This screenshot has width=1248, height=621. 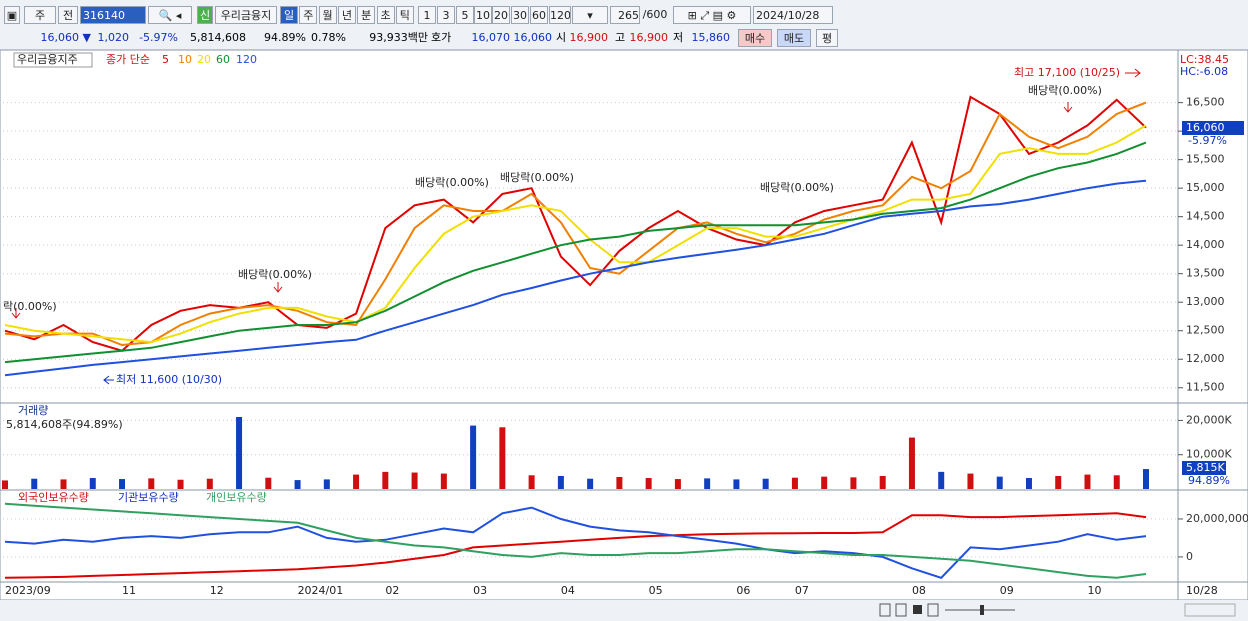 I want to click on stock-name: 우리금융지, so click(x=246, y=15).